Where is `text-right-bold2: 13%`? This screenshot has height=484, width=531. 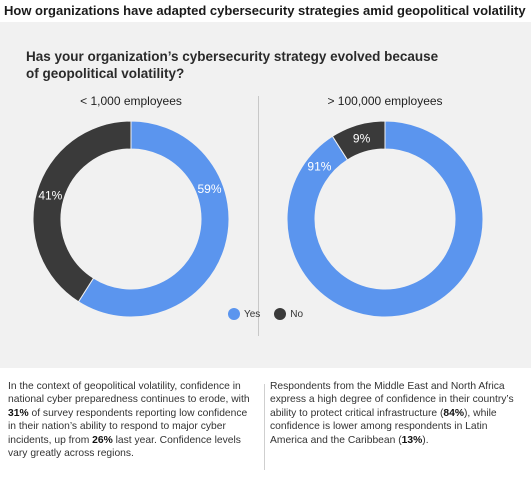
text-right-bold2: 13% is located at coordinates (412, 440).